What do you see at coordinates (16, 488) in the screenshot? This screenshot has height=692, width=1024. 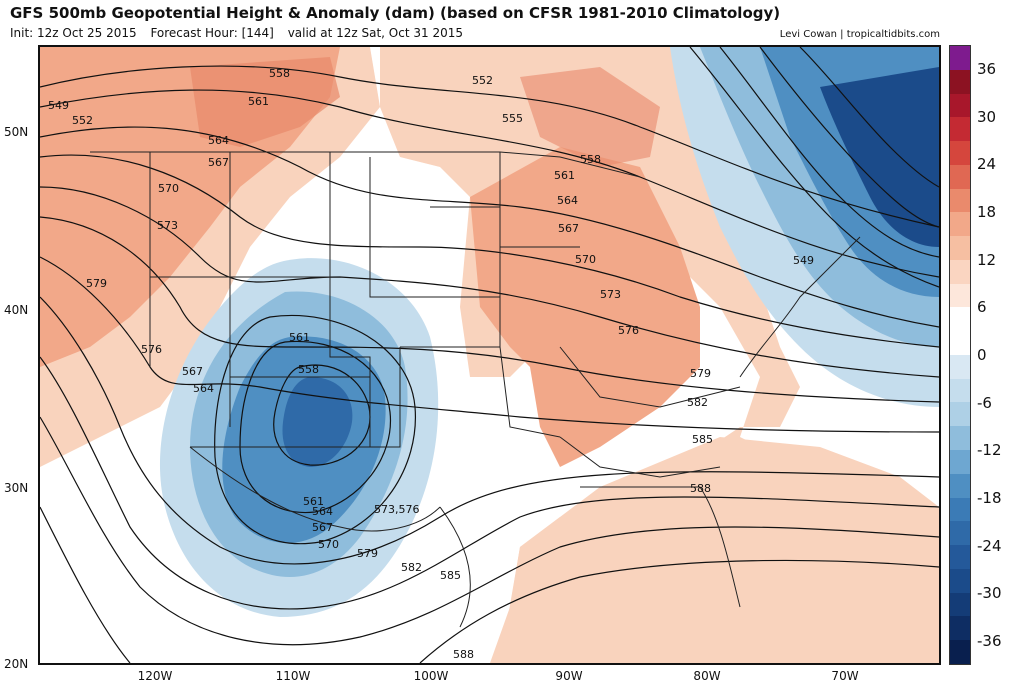 I see `lat-label-30n: 30N` at bounding box center [16, 488].